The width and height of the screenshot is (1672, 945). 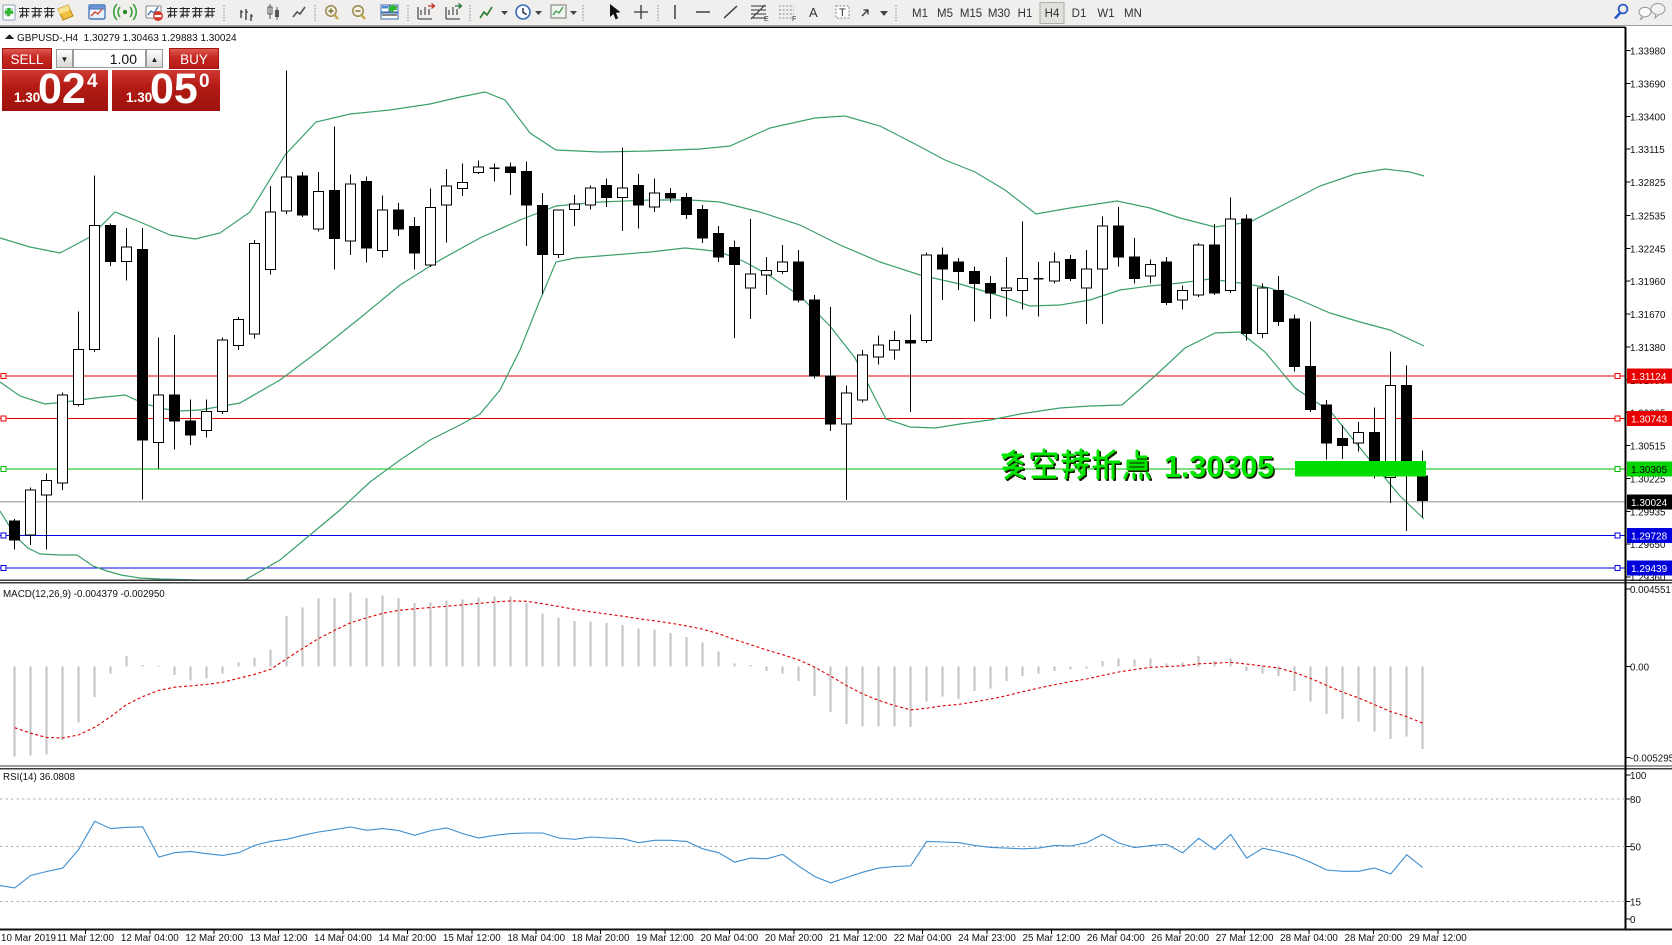 I want to click on svg-text: H4, so click(x=1052, y=14).